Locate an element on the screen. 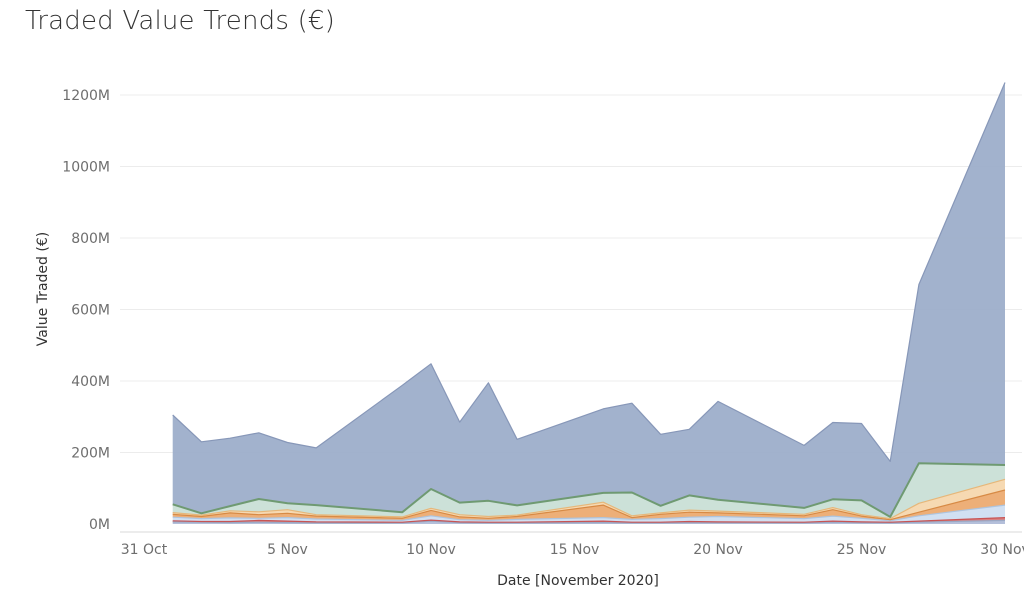  y-tick-label: 1000M is located at coordinates (86, 168).